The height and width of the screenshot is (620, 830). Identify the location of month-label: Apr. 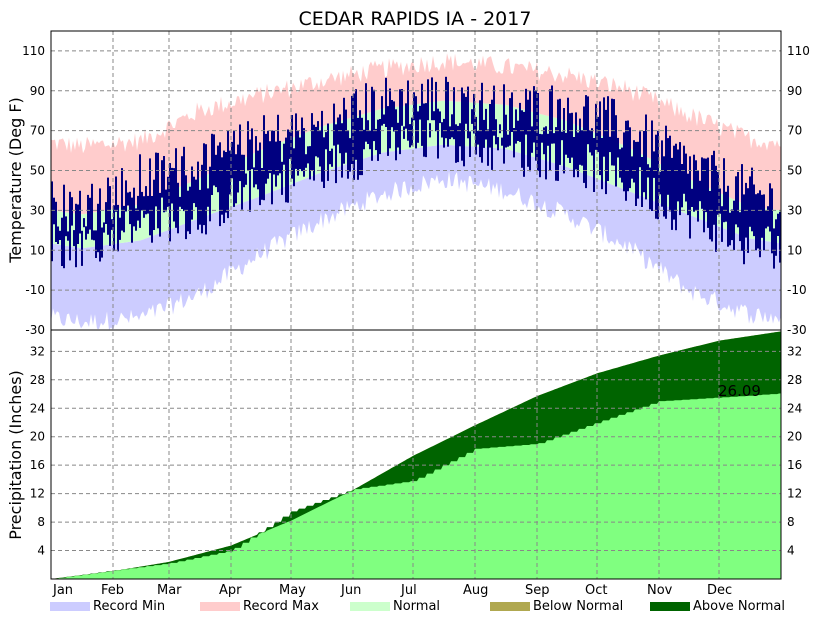
(230, 590).